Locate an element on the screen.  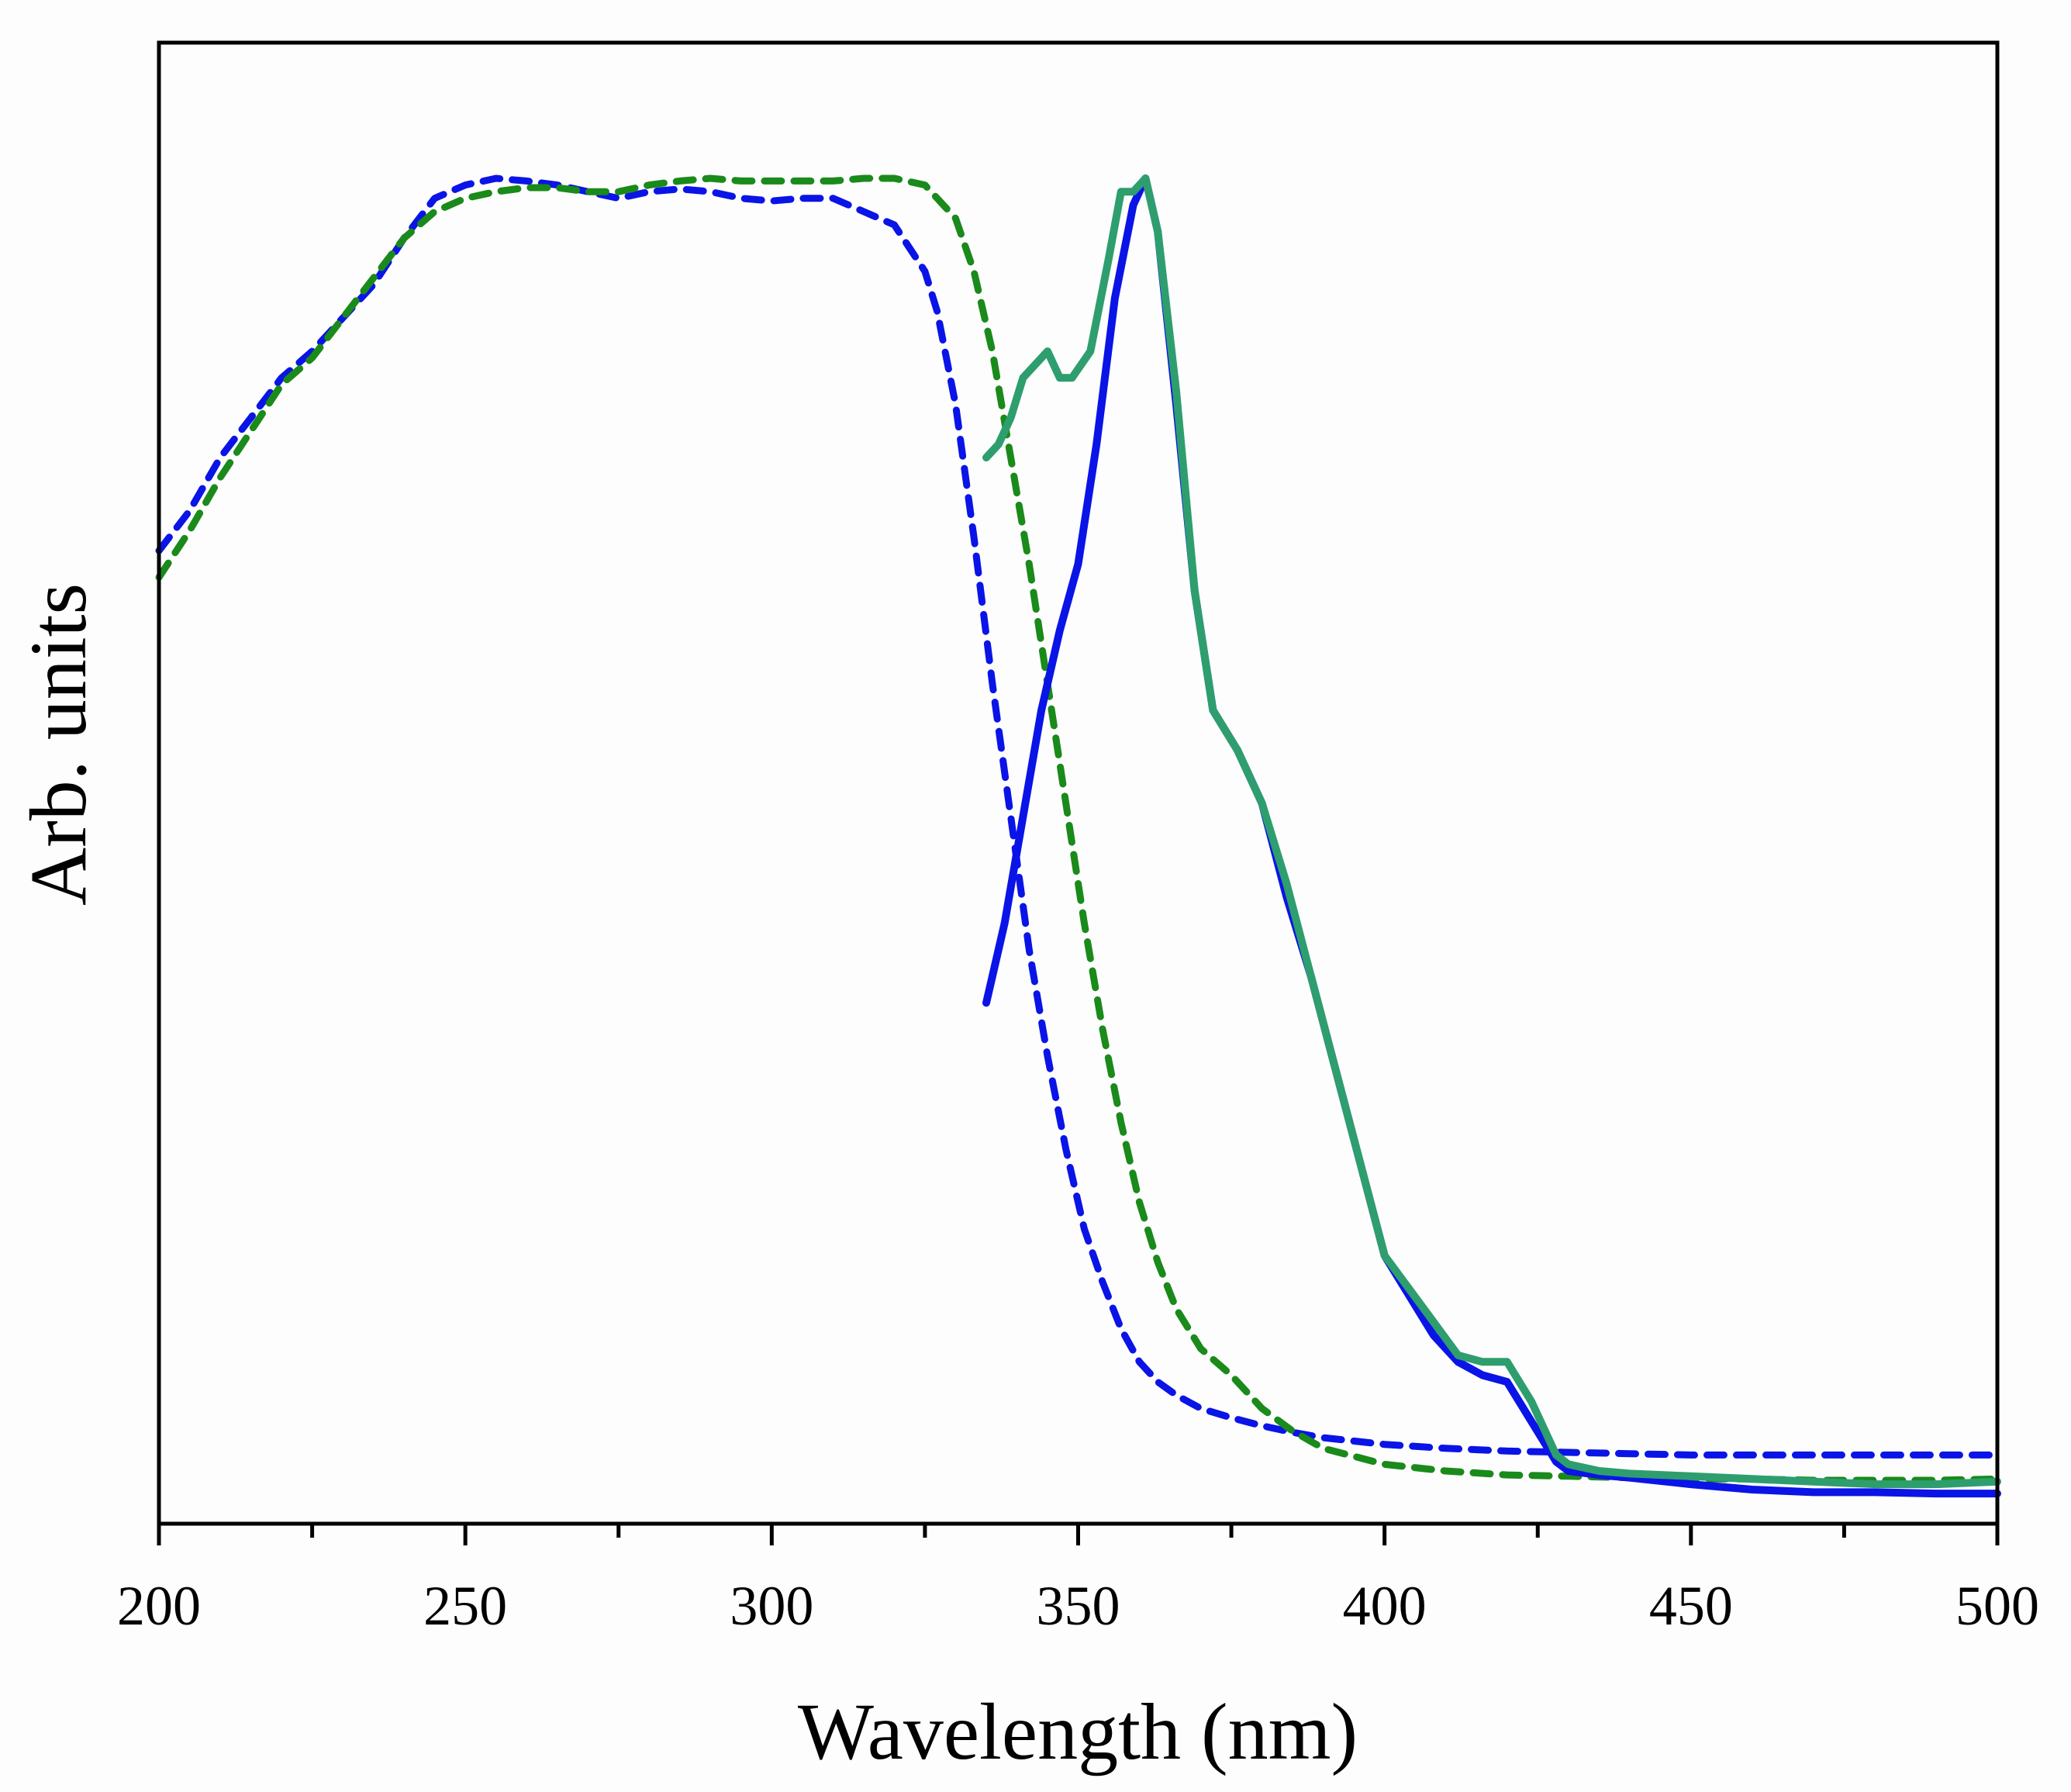
x-axis-ticks: 200 250 300 350 400 450 500 is located at coordinates (1078, 1580).